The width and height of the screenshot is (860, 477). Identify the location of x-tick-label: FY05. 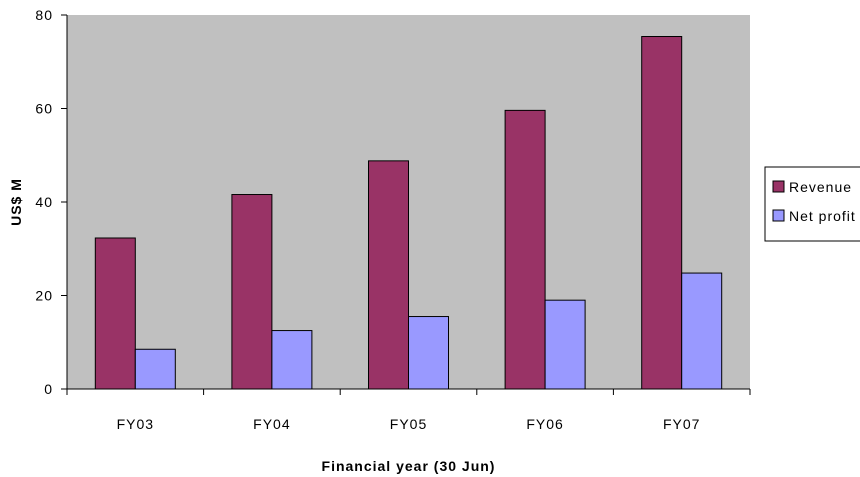
(408, 424).